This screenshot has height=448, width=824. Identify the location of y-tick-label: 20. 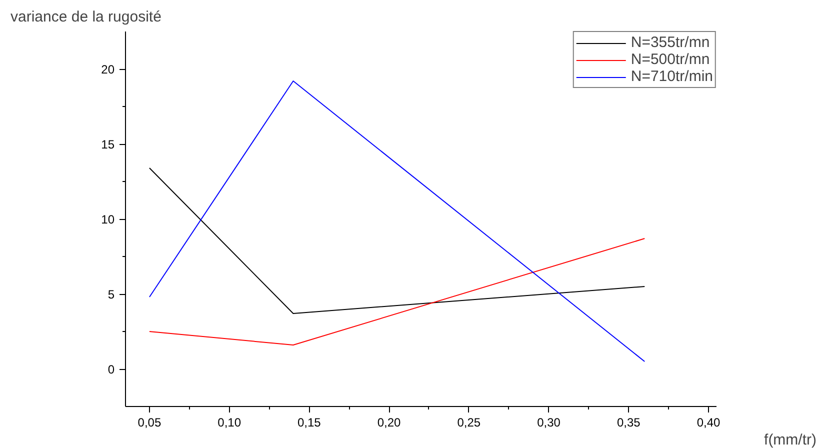
(108, 69).